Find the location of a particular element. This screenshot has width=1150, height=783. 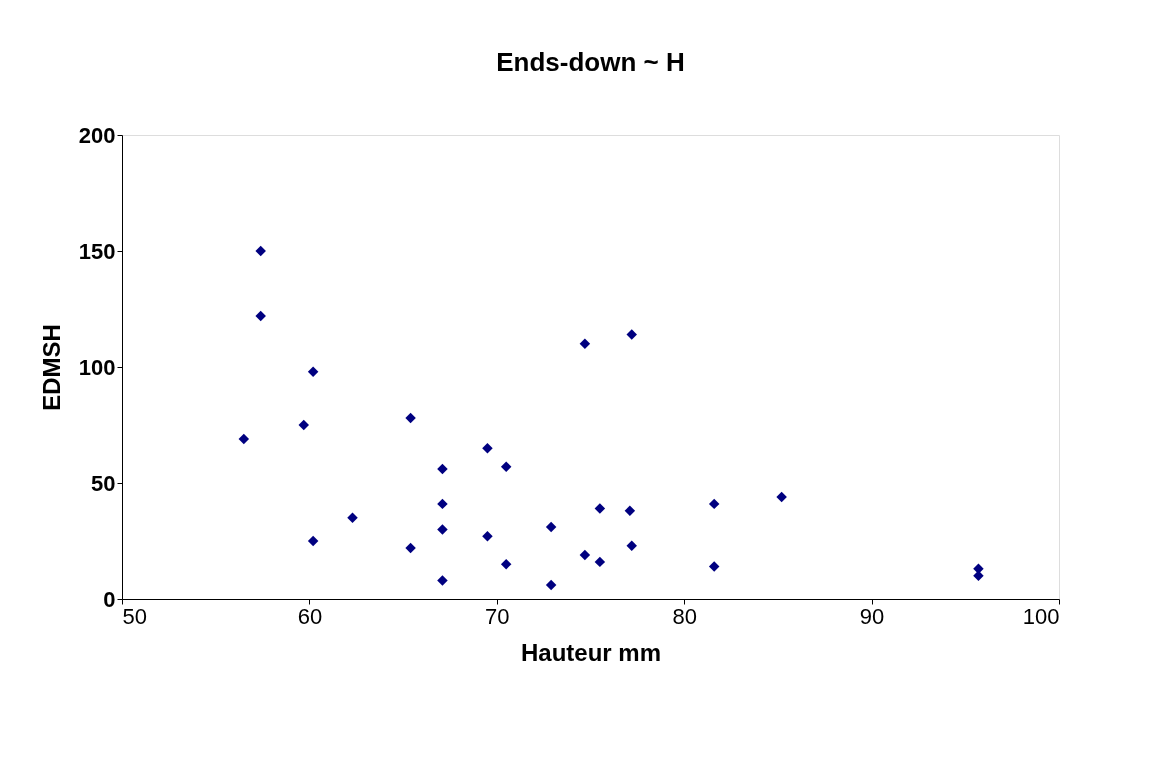

y-axis-title: EDMSH is located at coordinates (51, 367).